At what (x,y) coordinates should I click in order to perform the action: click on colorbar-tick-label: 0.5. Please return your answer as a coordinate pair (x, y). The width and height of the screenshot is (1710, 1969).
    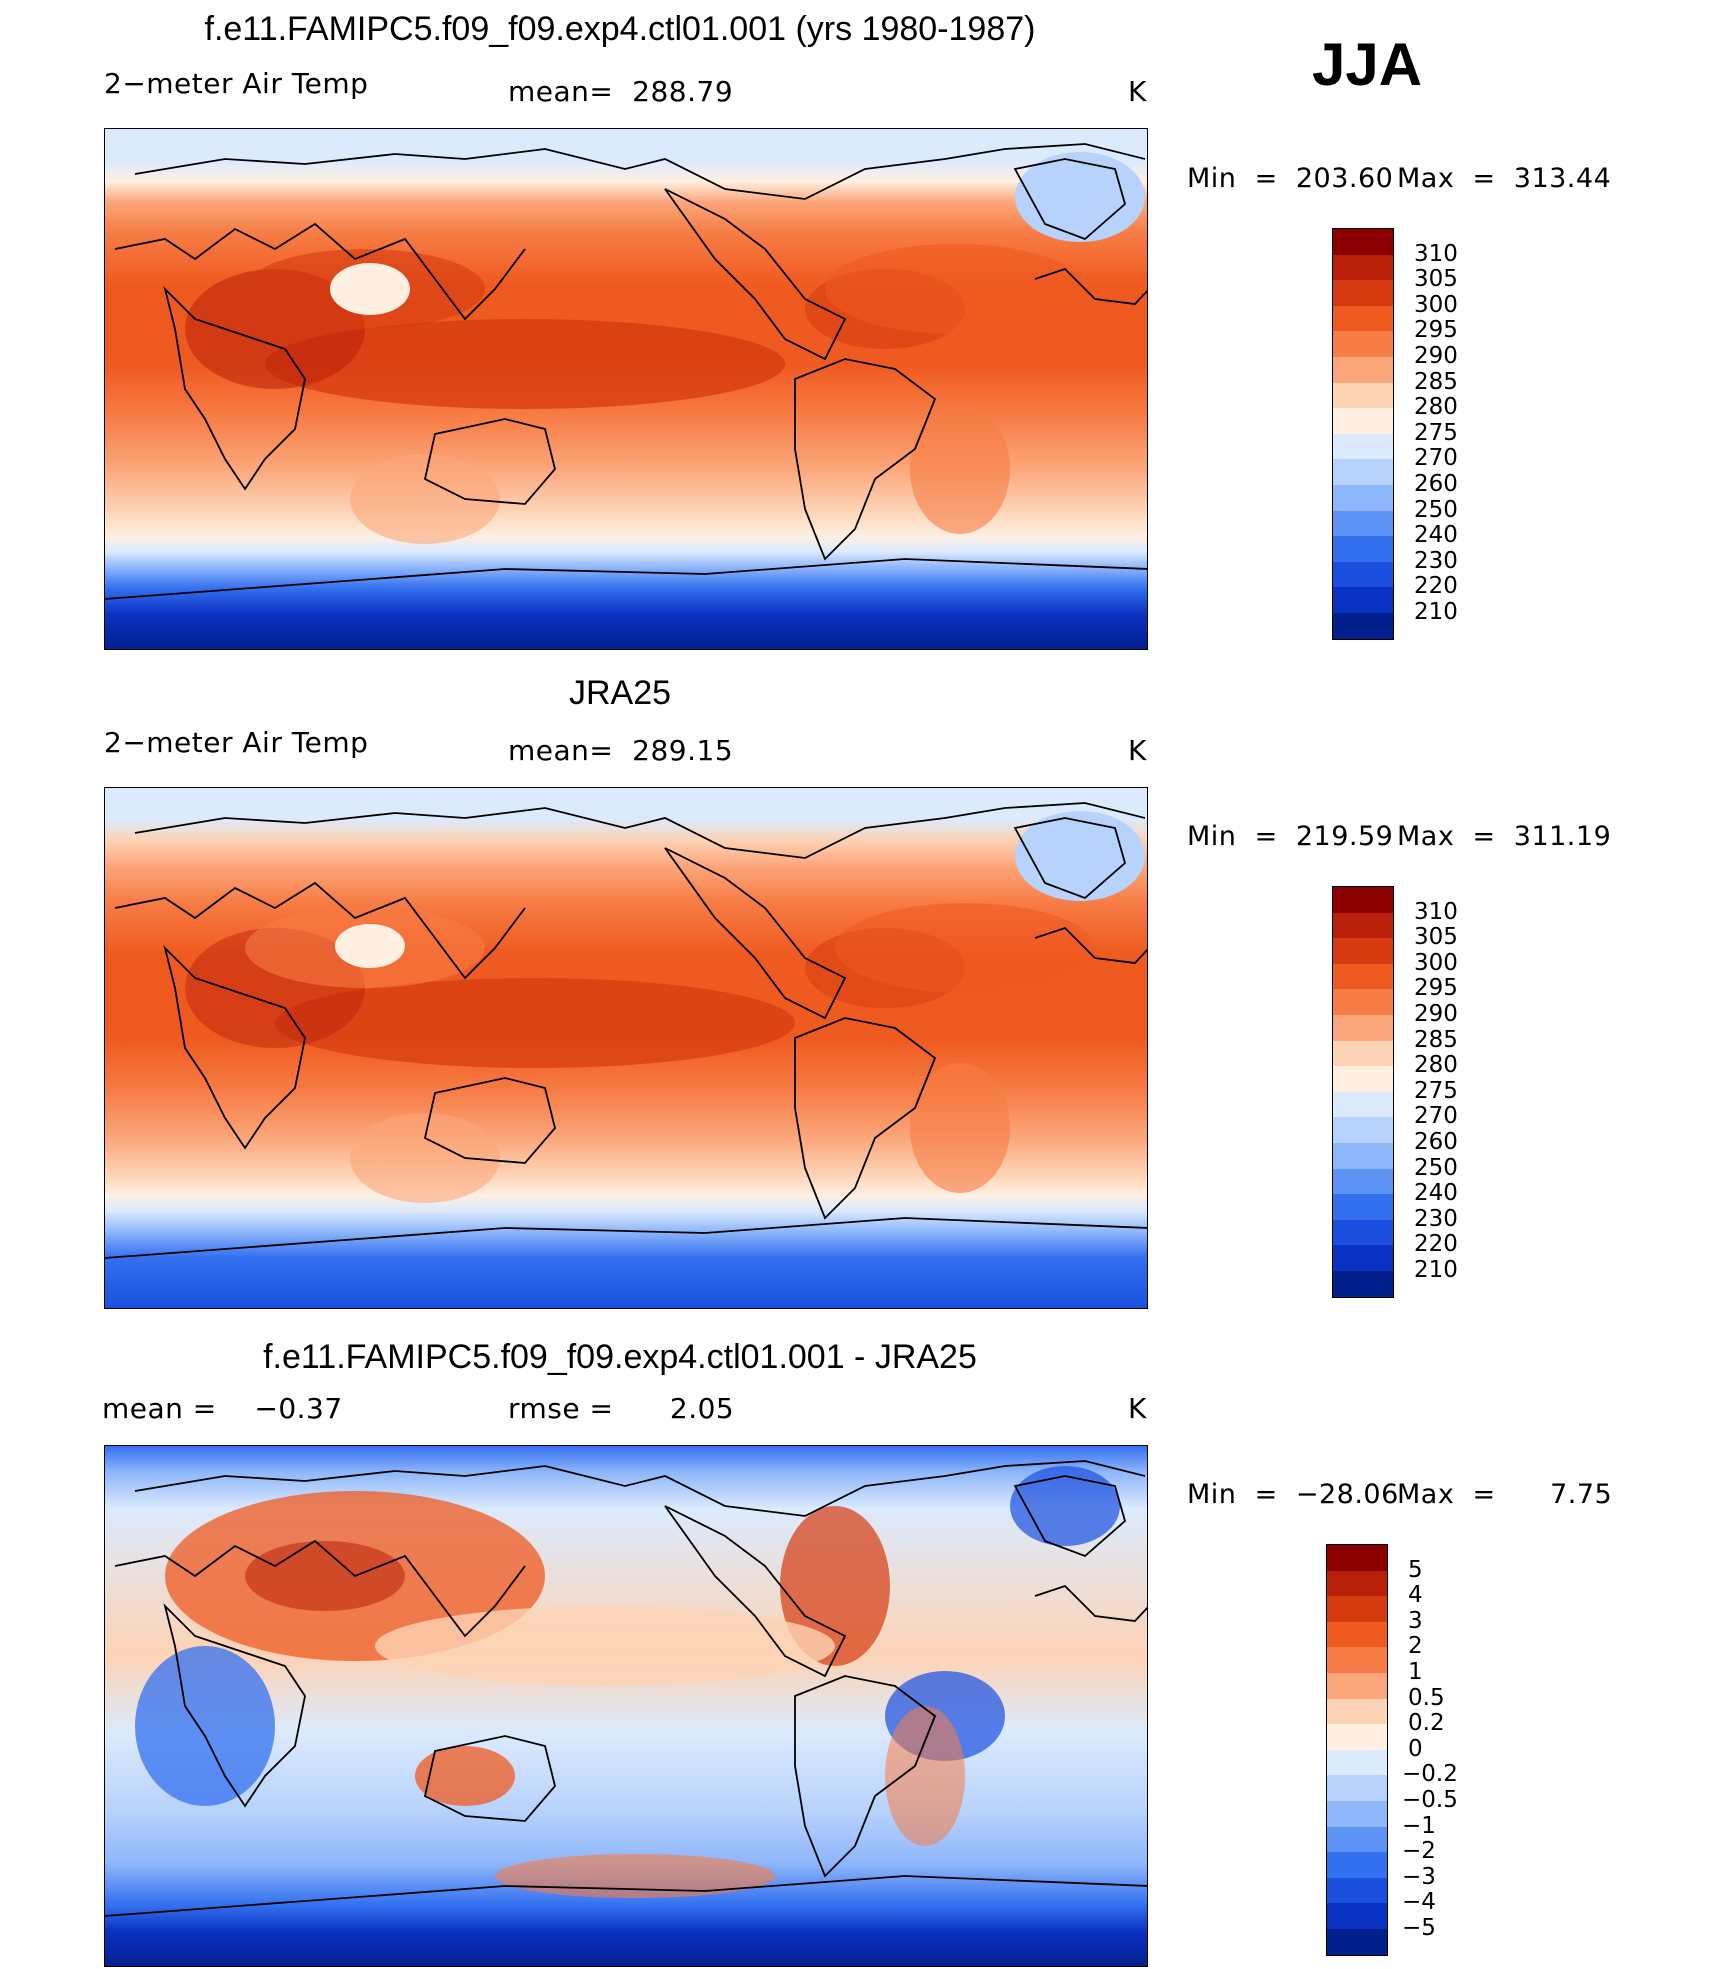
    Looking at the image, I should click on (1426, 1697).